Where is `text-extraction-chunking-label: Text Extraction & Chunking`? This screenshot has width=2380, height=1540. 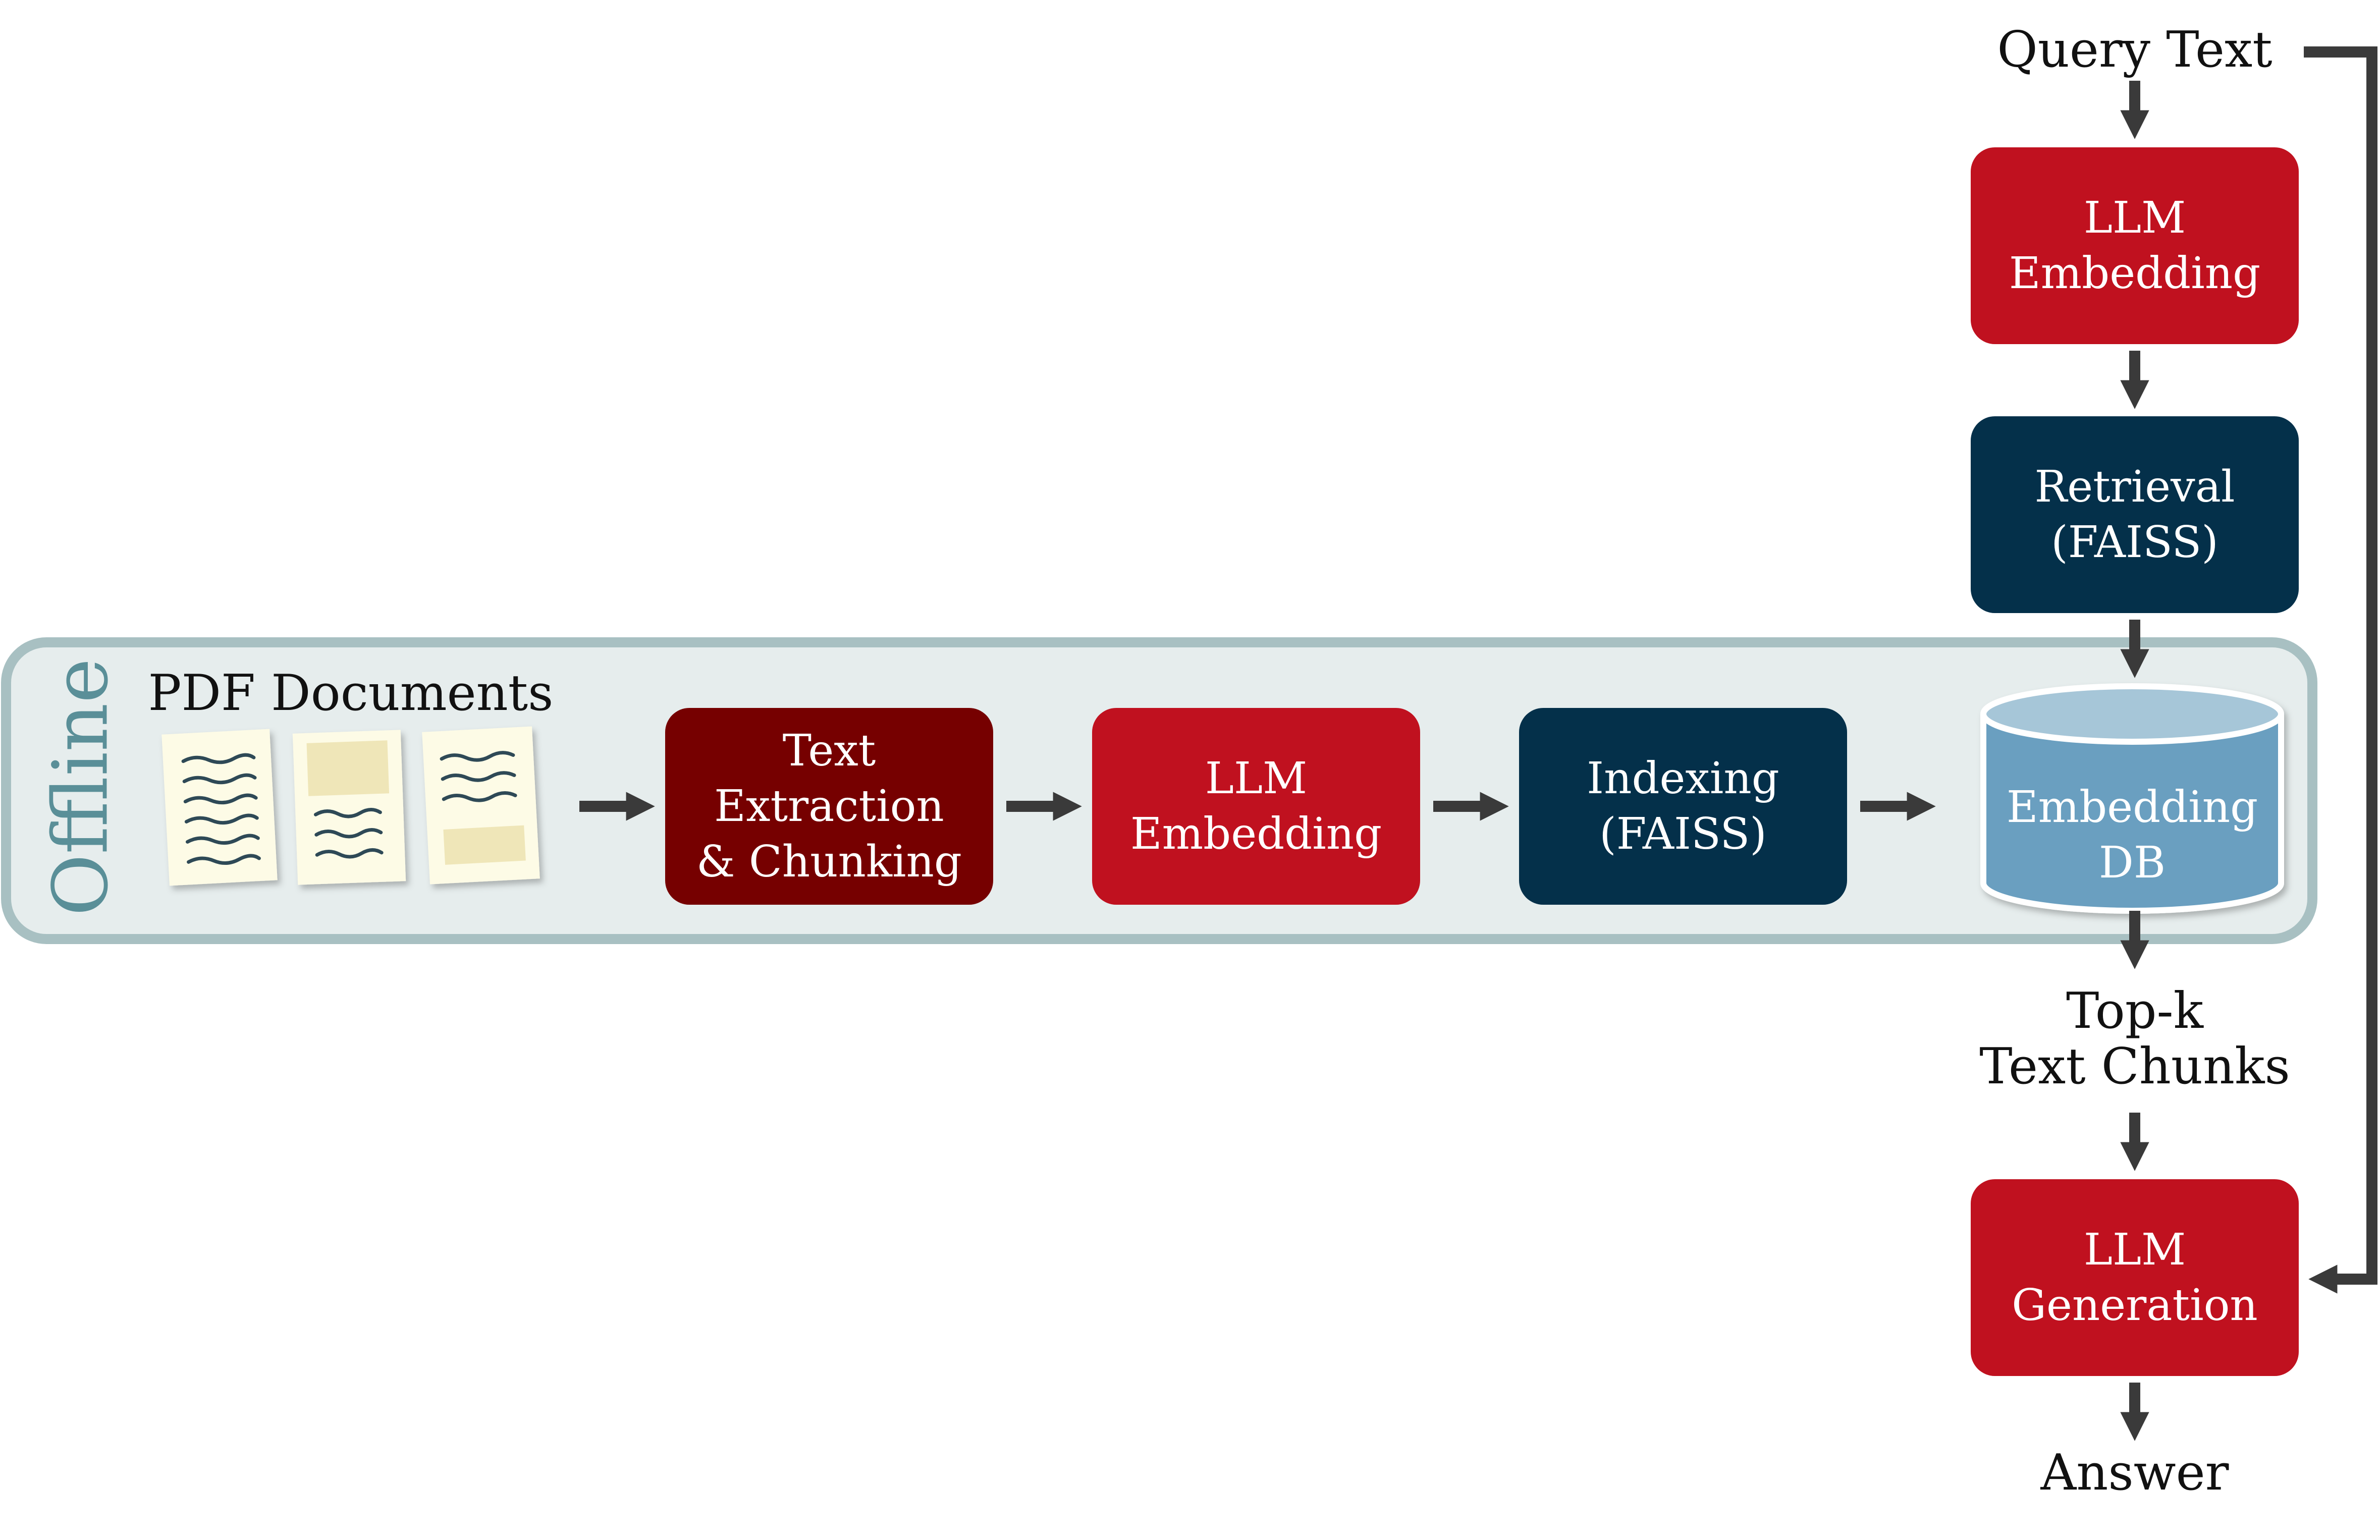 text-extraction-chunking-label: Text Extraction & Chunking is located at coordinates (829, 806).